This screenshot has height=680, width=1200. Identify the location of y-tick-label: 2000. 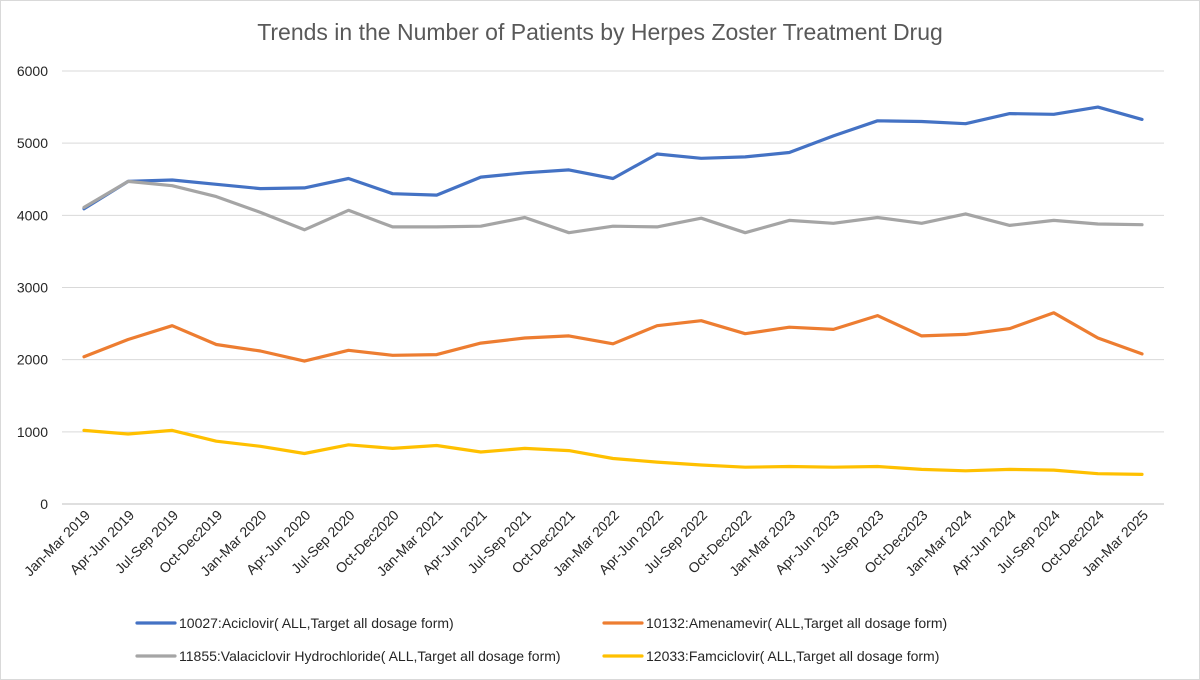
(32, 360).